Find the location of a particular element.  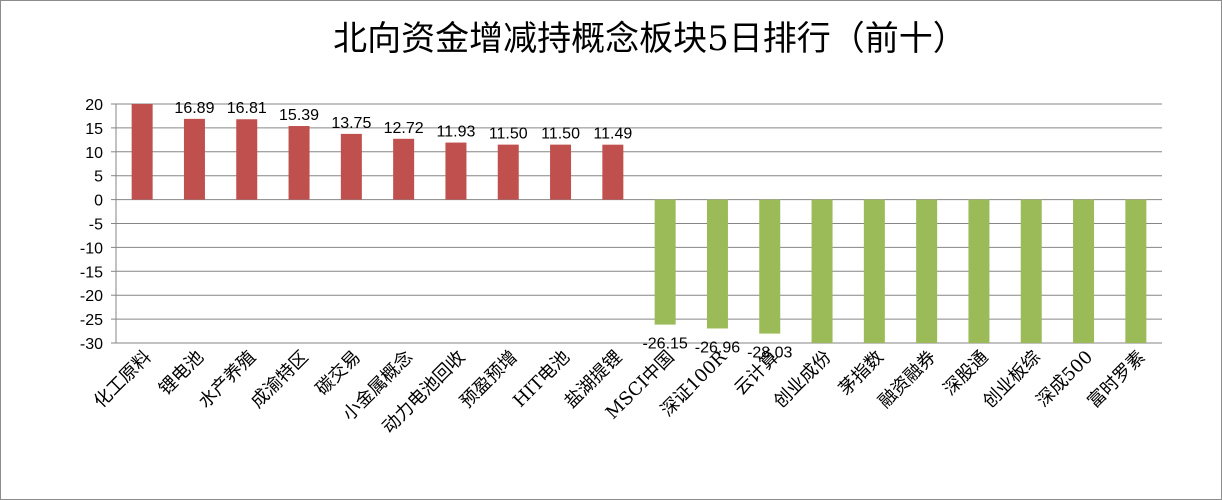

y-tick-label: 10 is located at coordinates (94, 153).